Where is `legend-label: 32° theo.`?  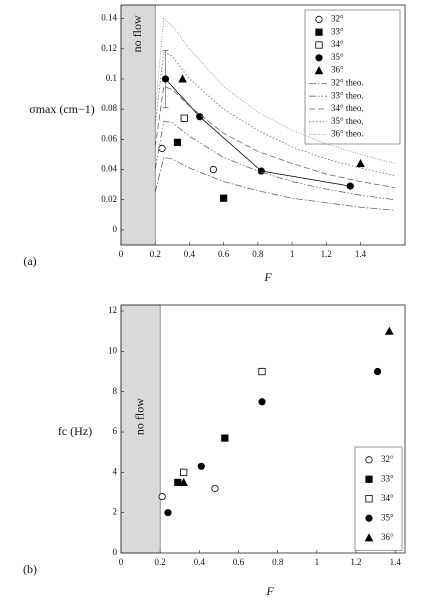
legend-label: 32° theo. is located at coordinates (347, 82).